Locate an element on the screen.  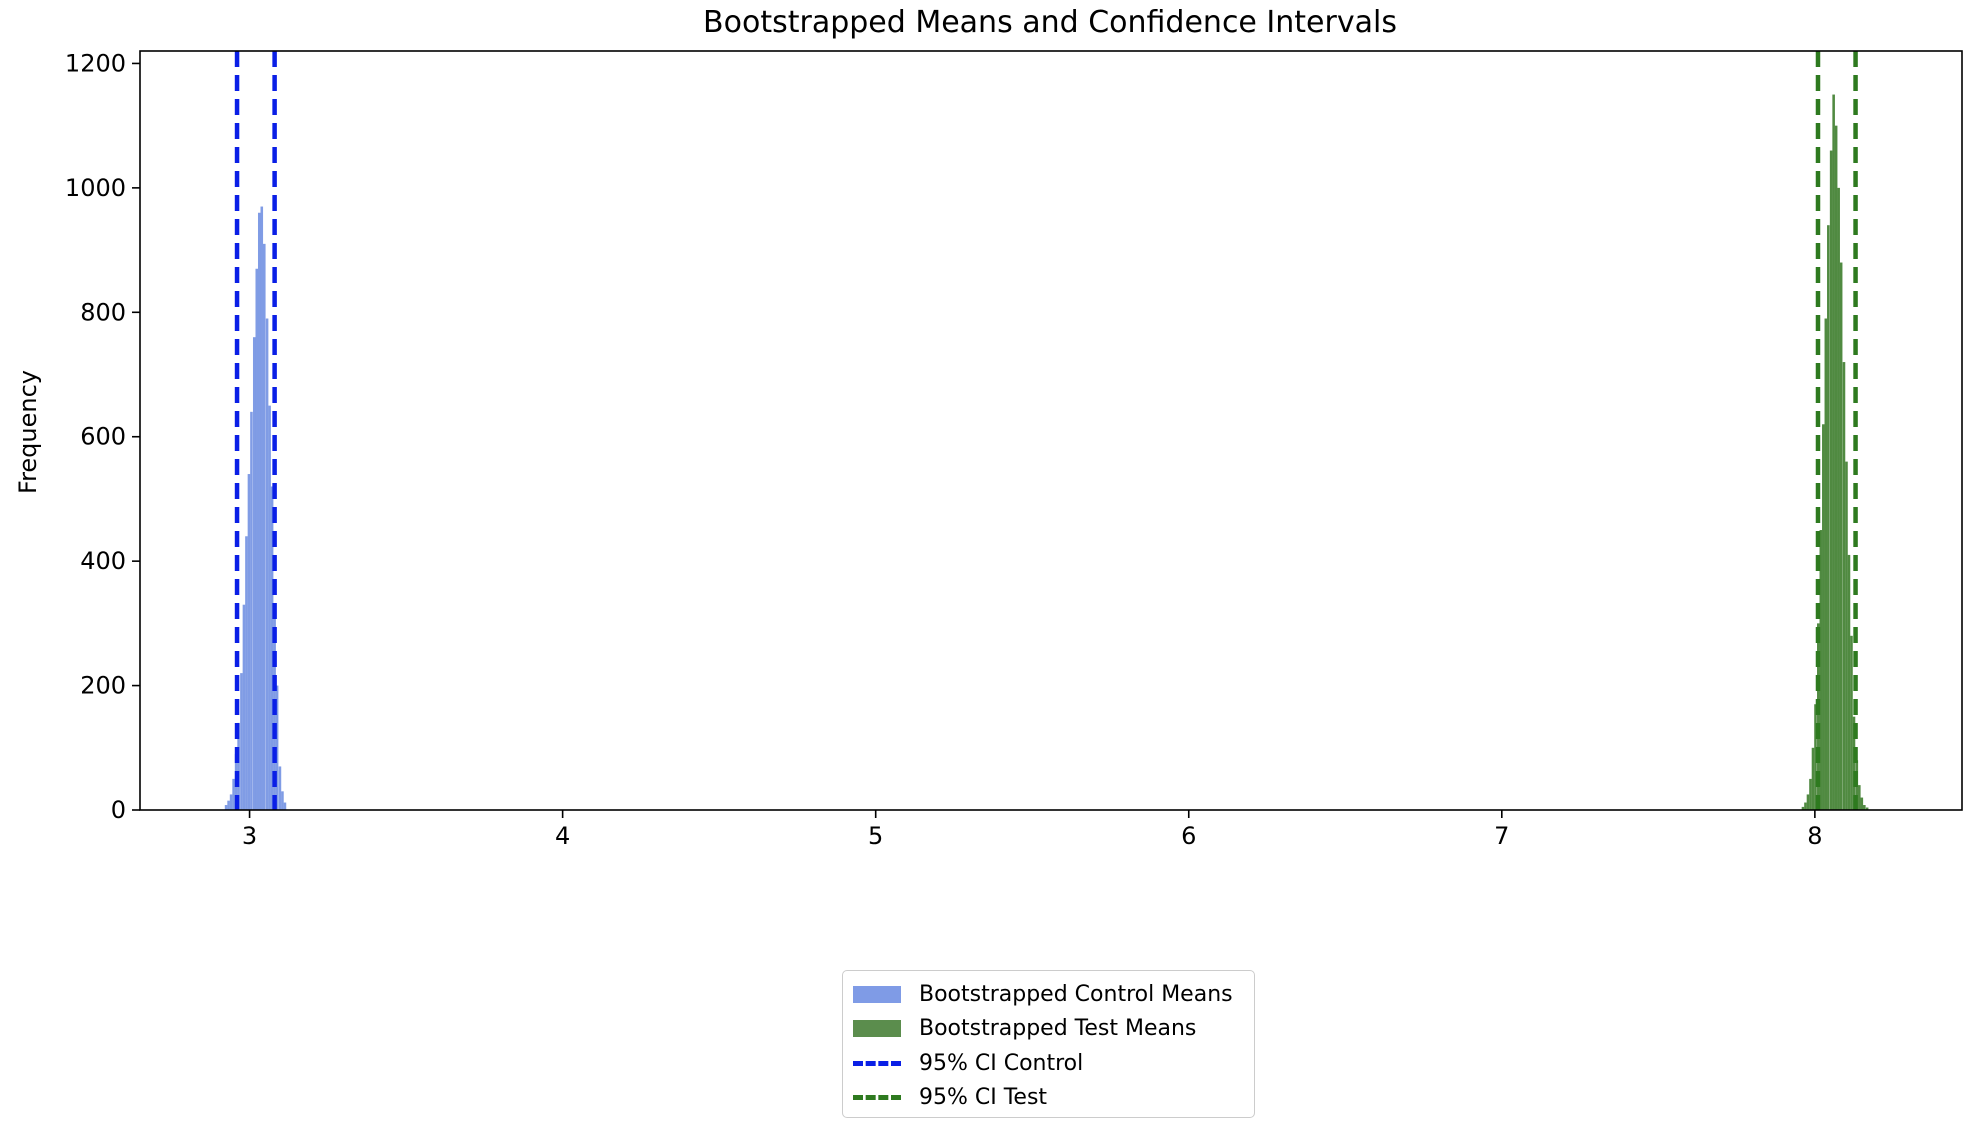
y-tick-label: 600 is located at coordinates (103, 437).